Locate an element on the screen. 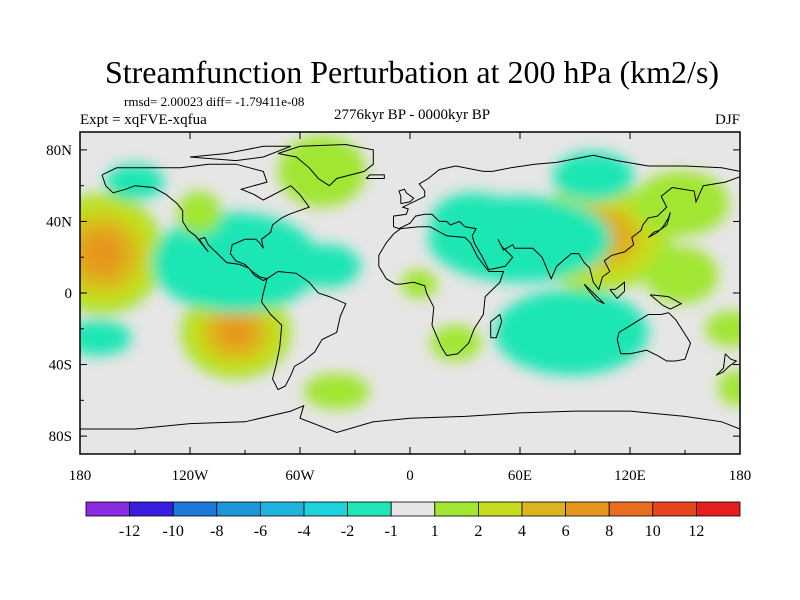 This screenshot has height=600, width=800. colorbar-label: -12 is located at coordinates (129, 531).